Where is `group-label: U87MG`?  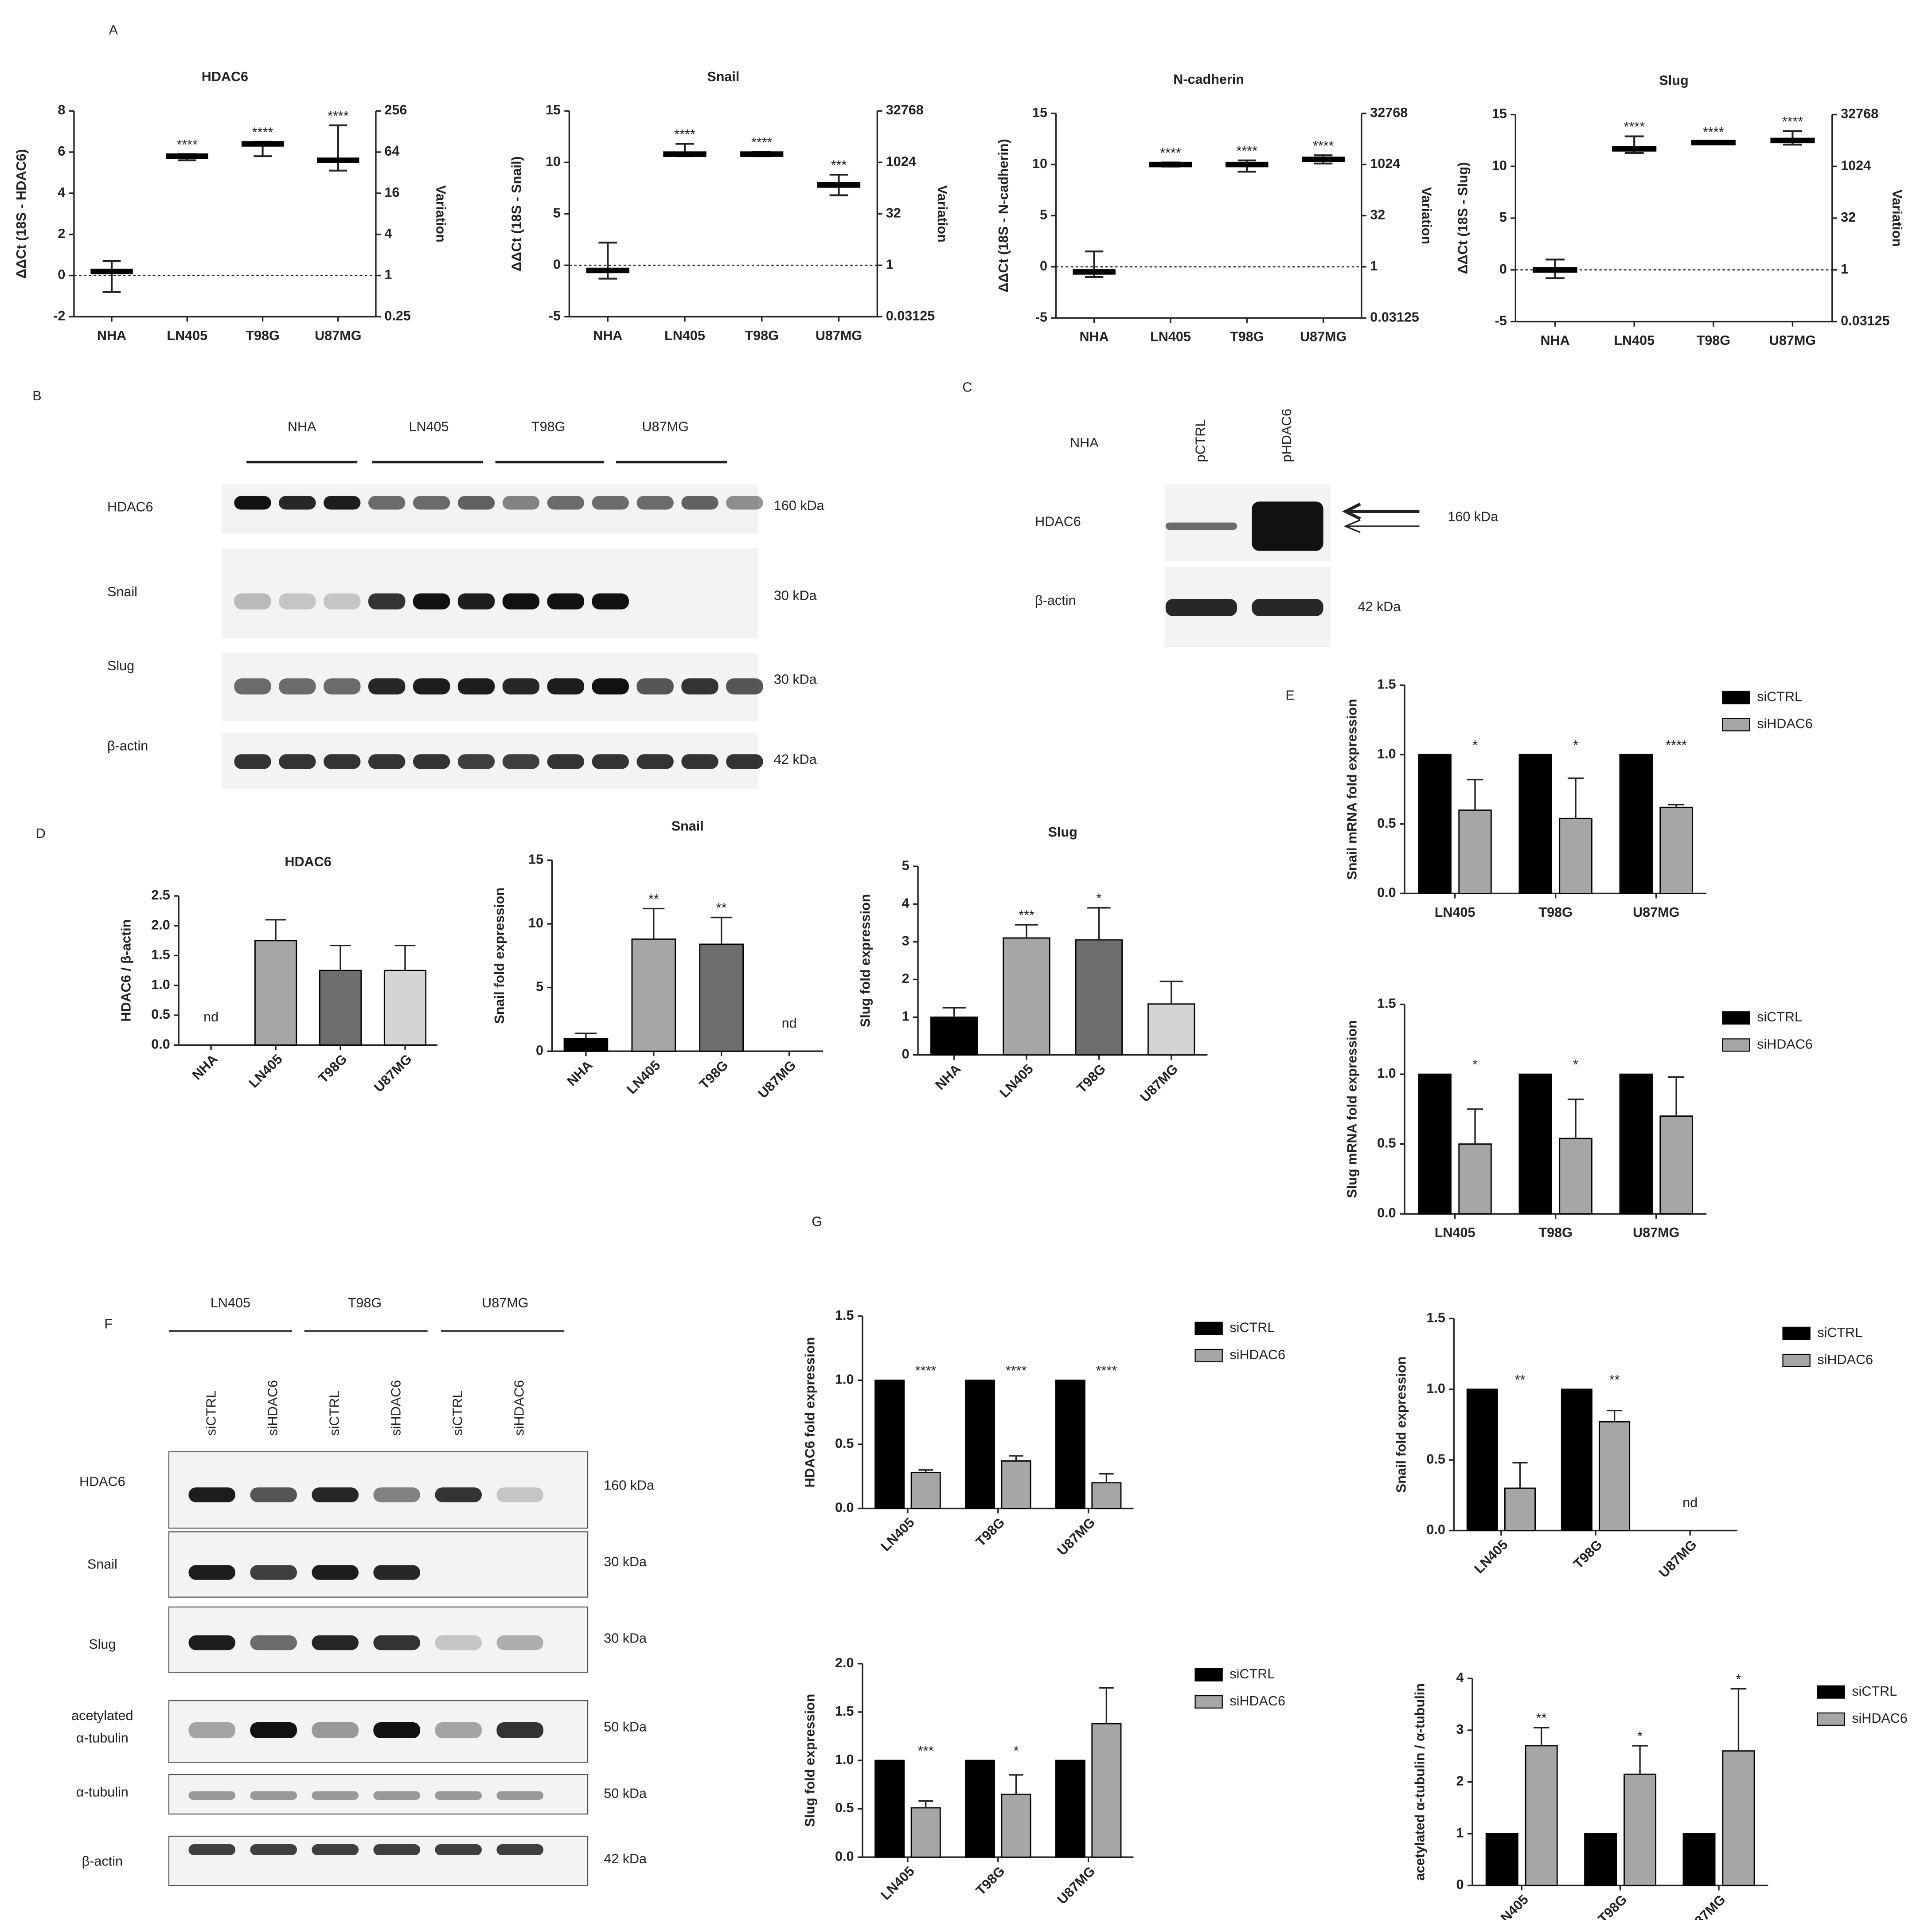
group-label: U87MG is located at coordinates (665, 427).